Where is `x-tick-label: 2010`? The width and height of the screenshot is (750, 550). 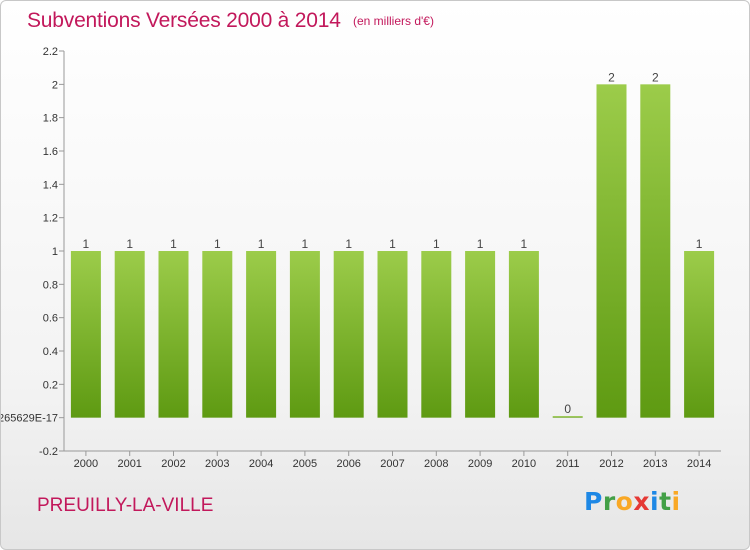
x-tick-label: 2010 is located at coordinates (524, 464).